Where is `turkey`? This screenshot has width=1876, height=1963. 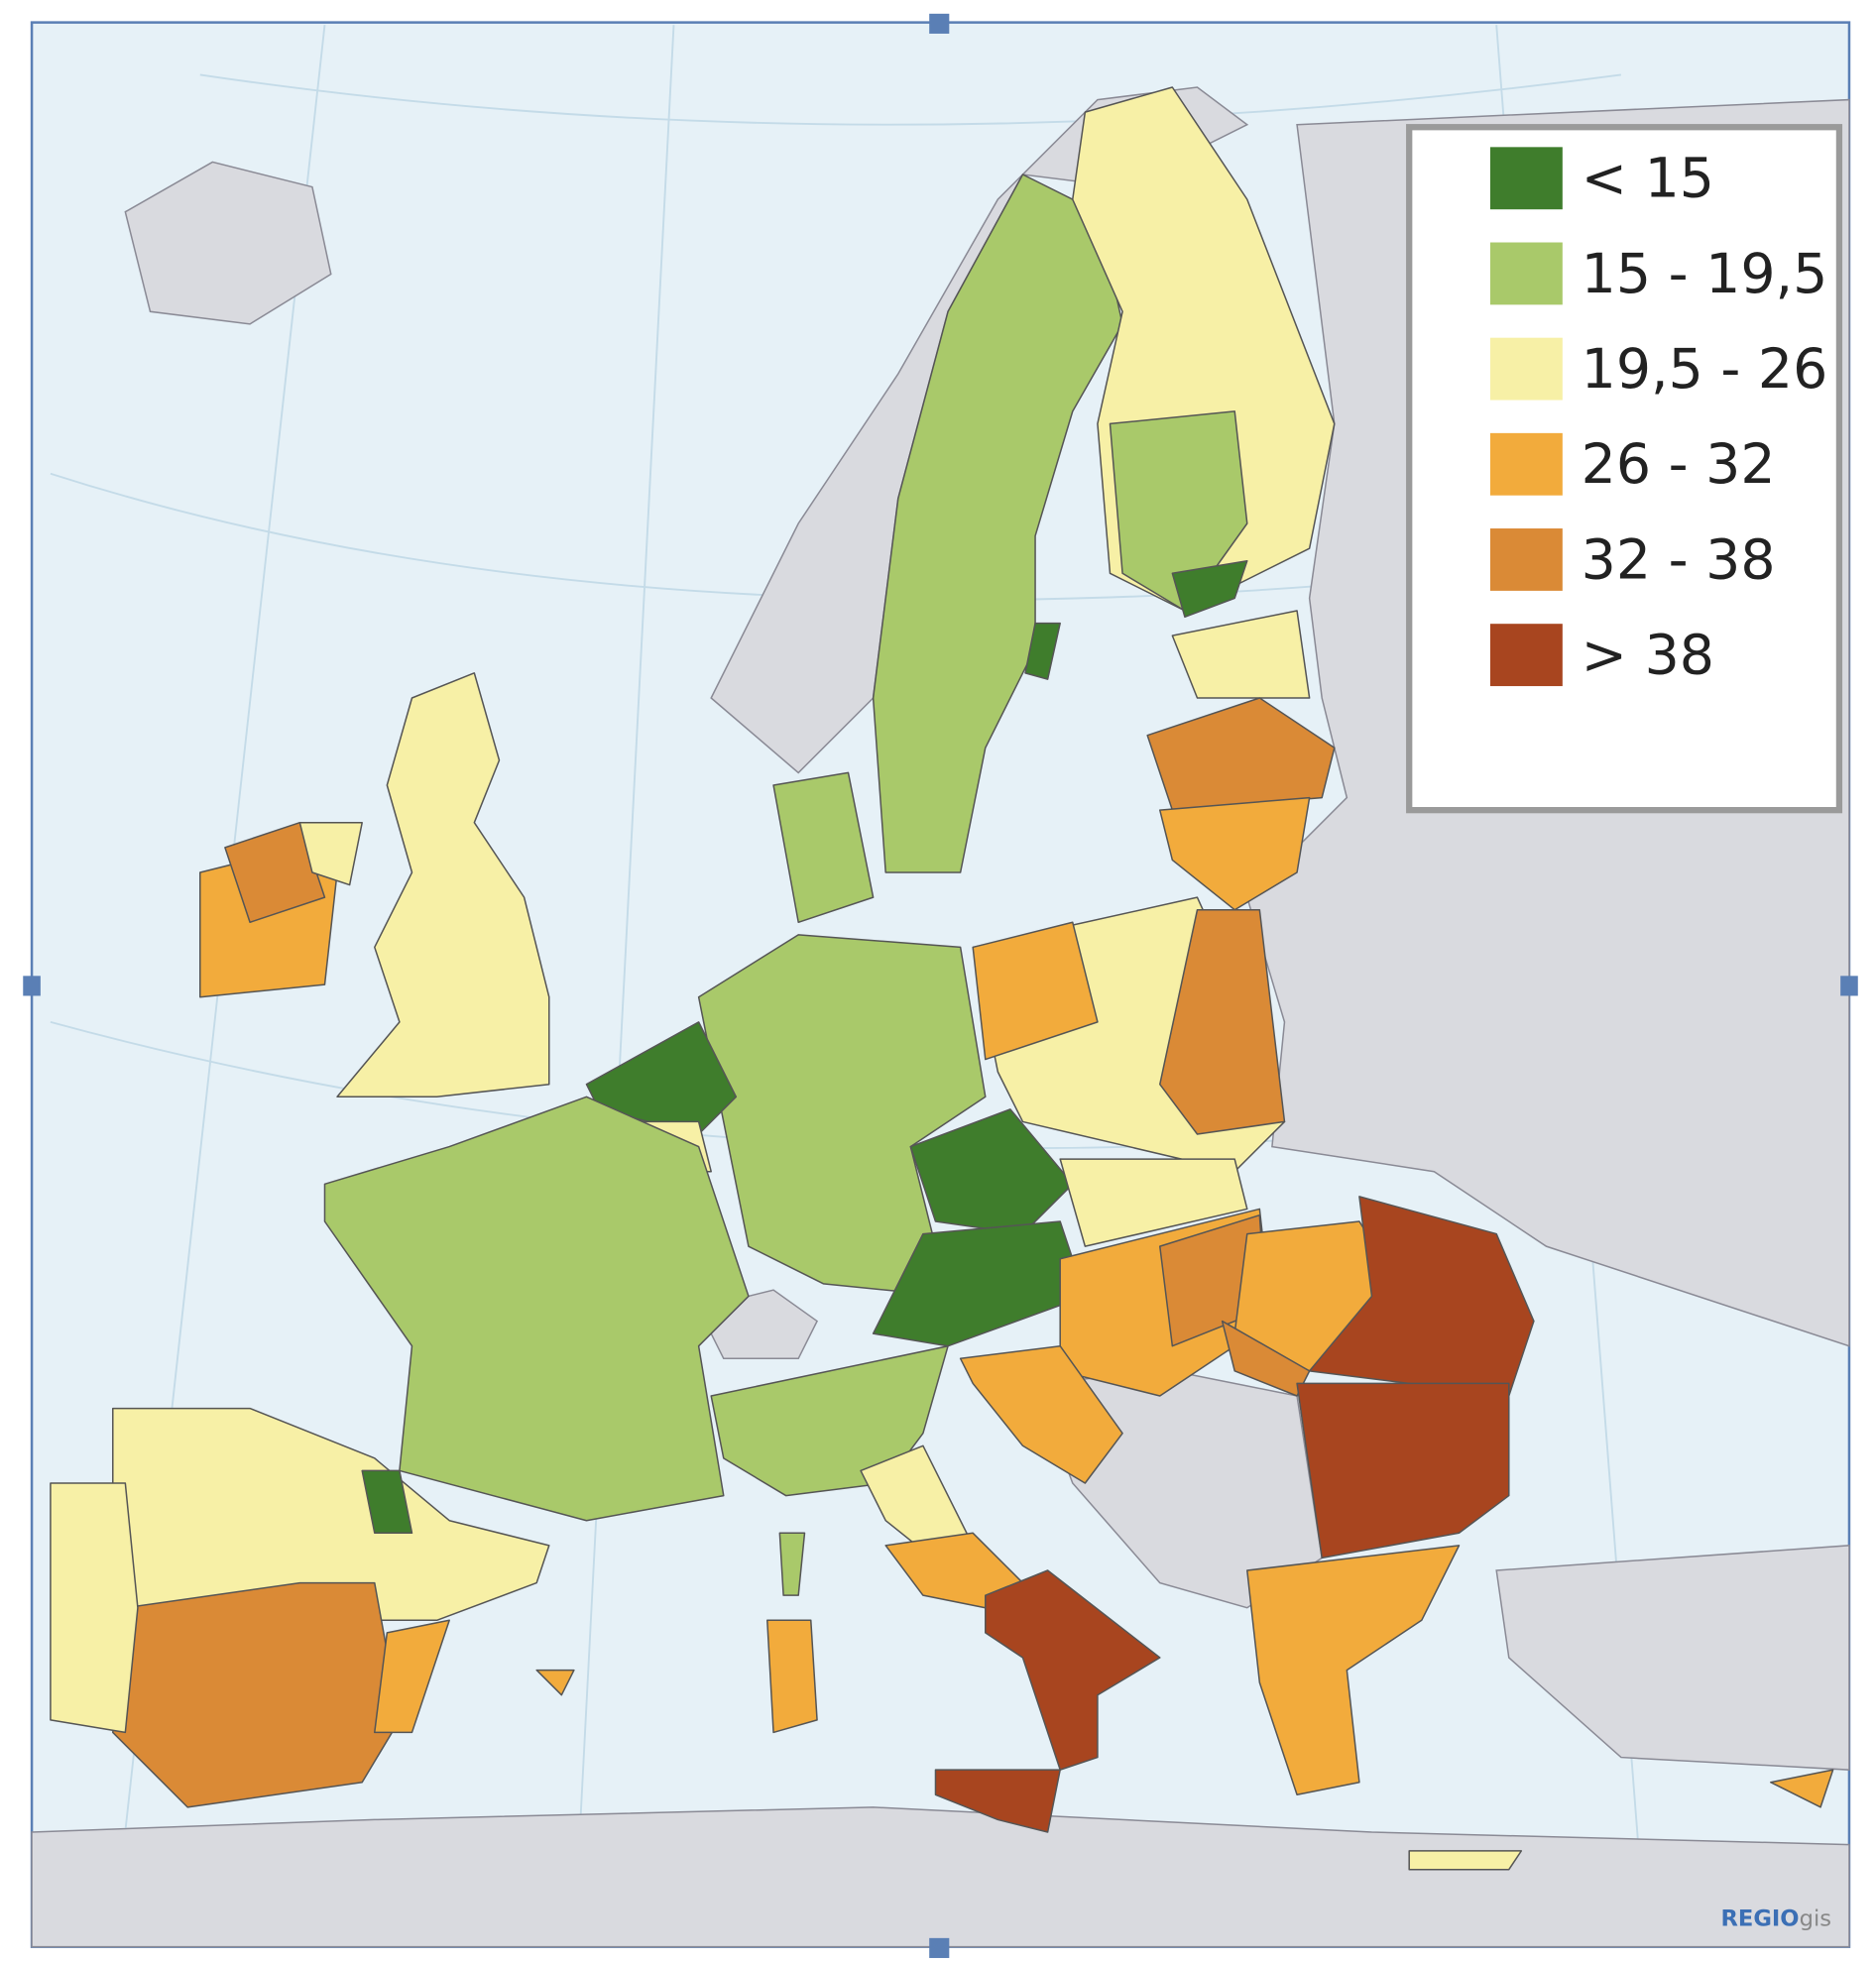 turkey is located at coordinates (1672, 1658).